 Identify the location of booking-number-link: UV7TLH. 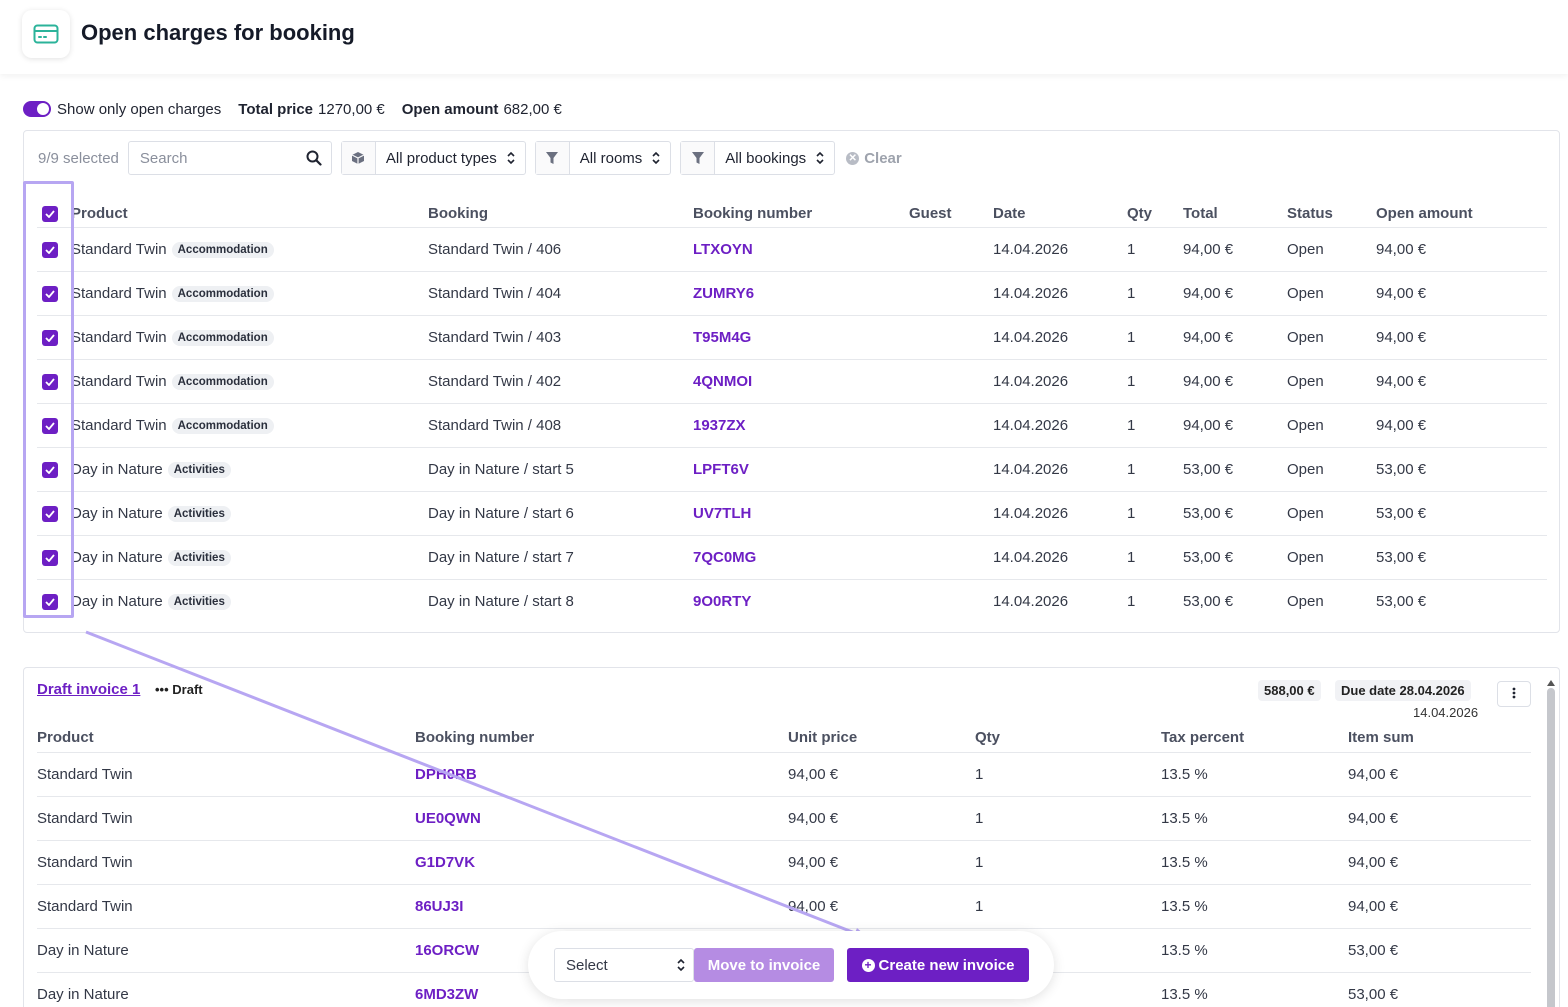
(722, 513).